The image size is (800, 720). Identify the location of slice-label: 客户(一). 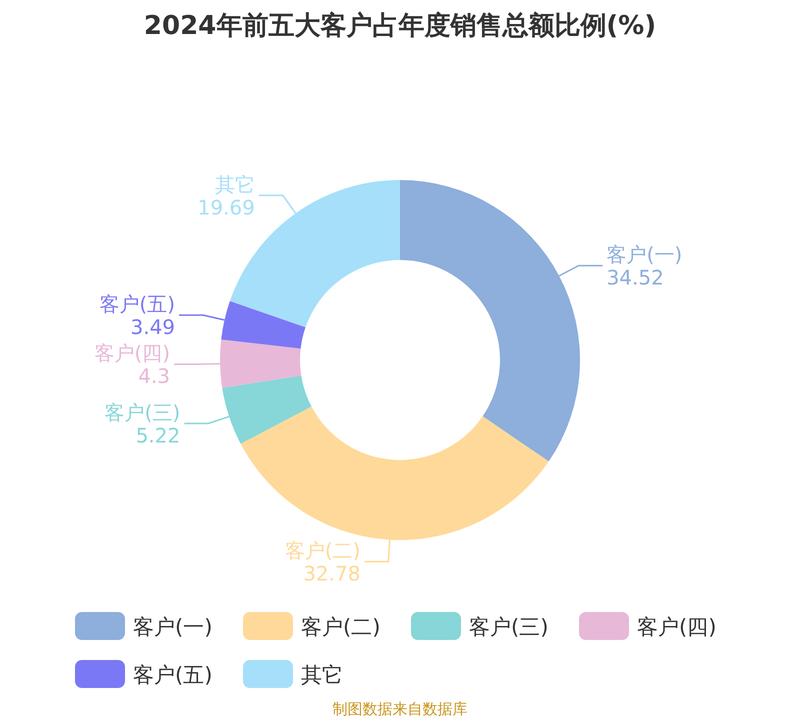
(644, 254).